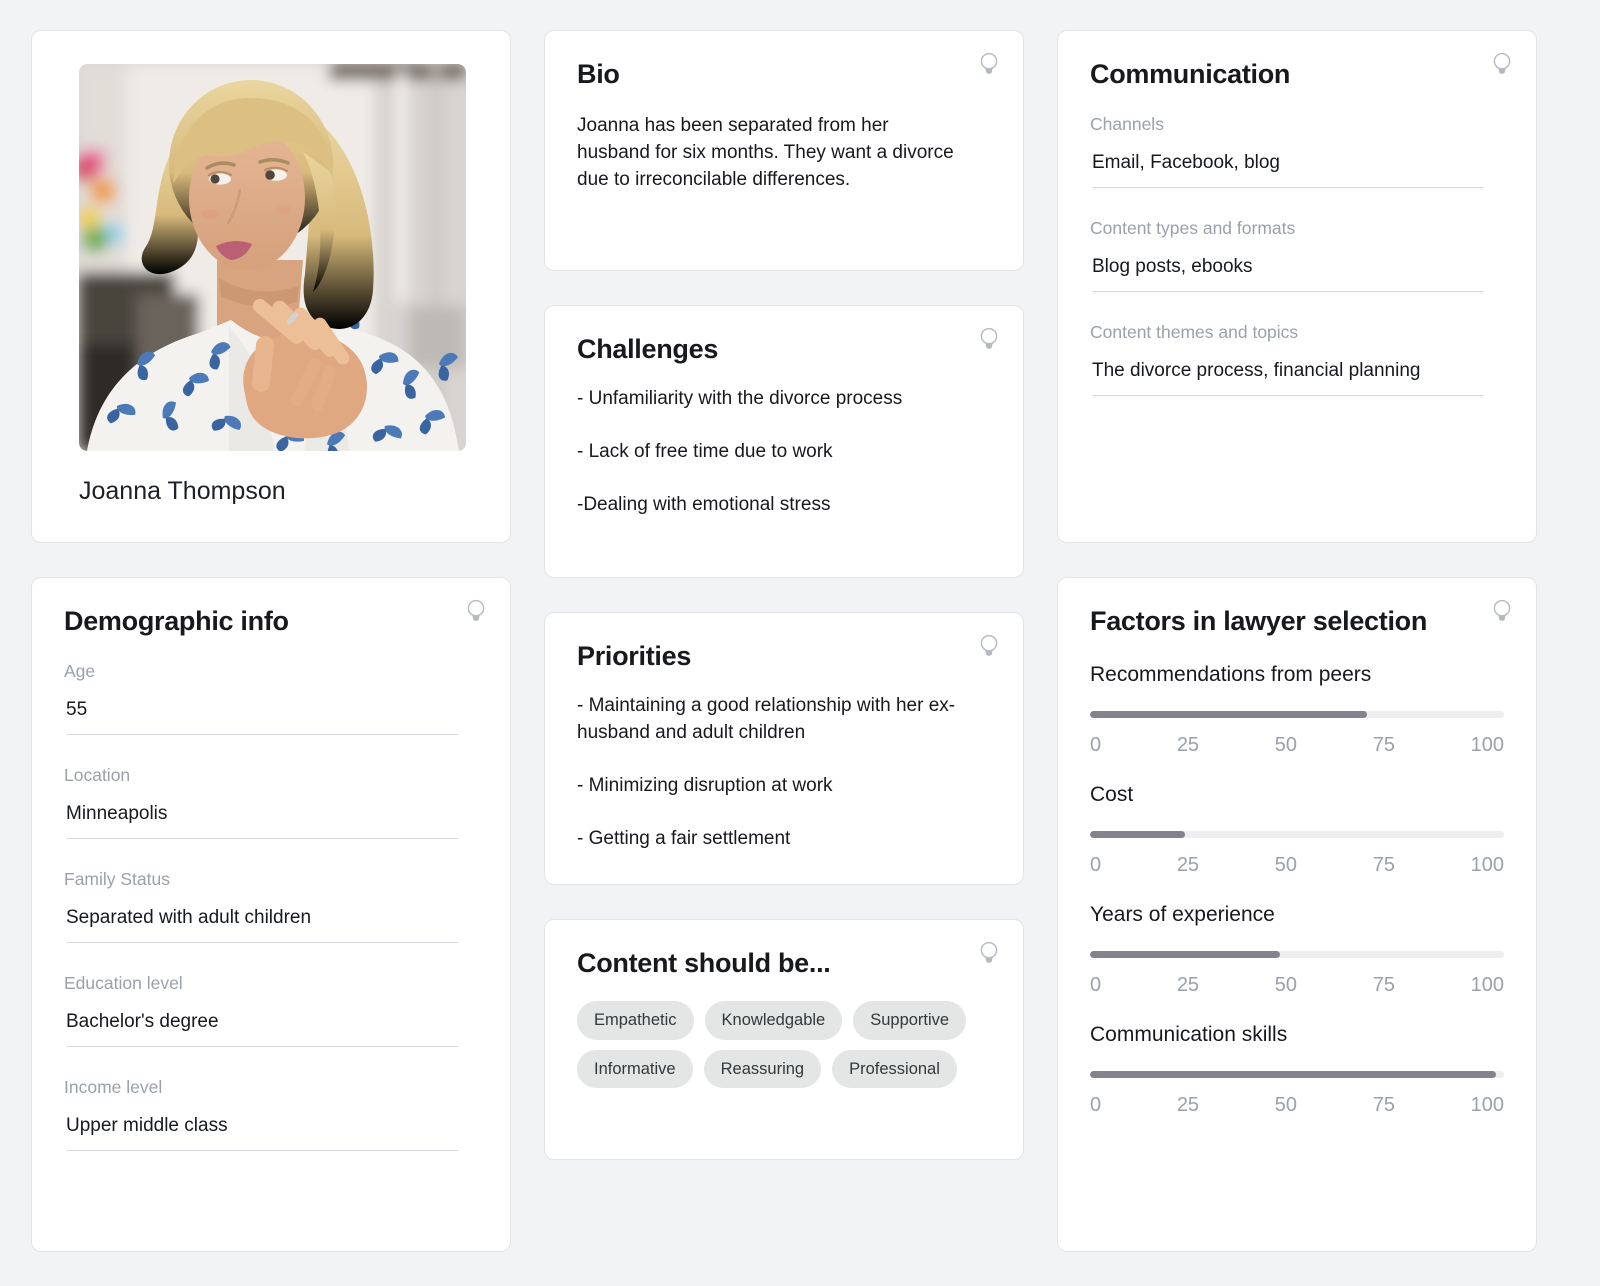 The width and height of the screenshot is (1600, 1286). I want to click on slider-label: Communication skills, so click(1189, 1035).